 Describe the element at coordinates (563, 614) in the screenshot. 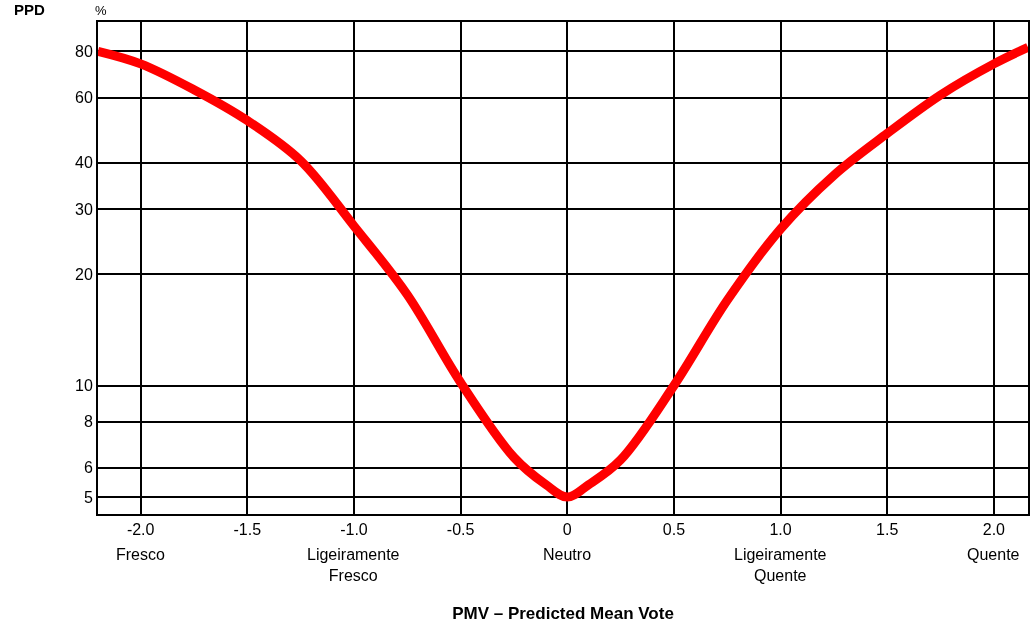

I see `x-axis-title: PMV – Predicted Mean Vote` at that location.